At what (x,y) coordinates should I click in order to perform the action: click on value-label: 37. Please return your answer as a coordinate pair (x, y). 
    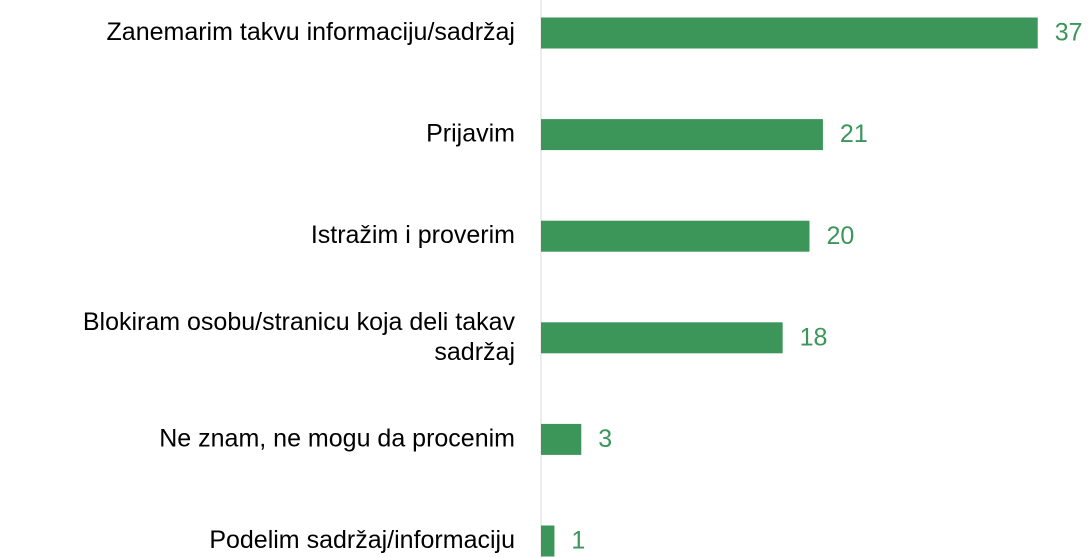
    Looking at the image, I should click on (1069, 33).